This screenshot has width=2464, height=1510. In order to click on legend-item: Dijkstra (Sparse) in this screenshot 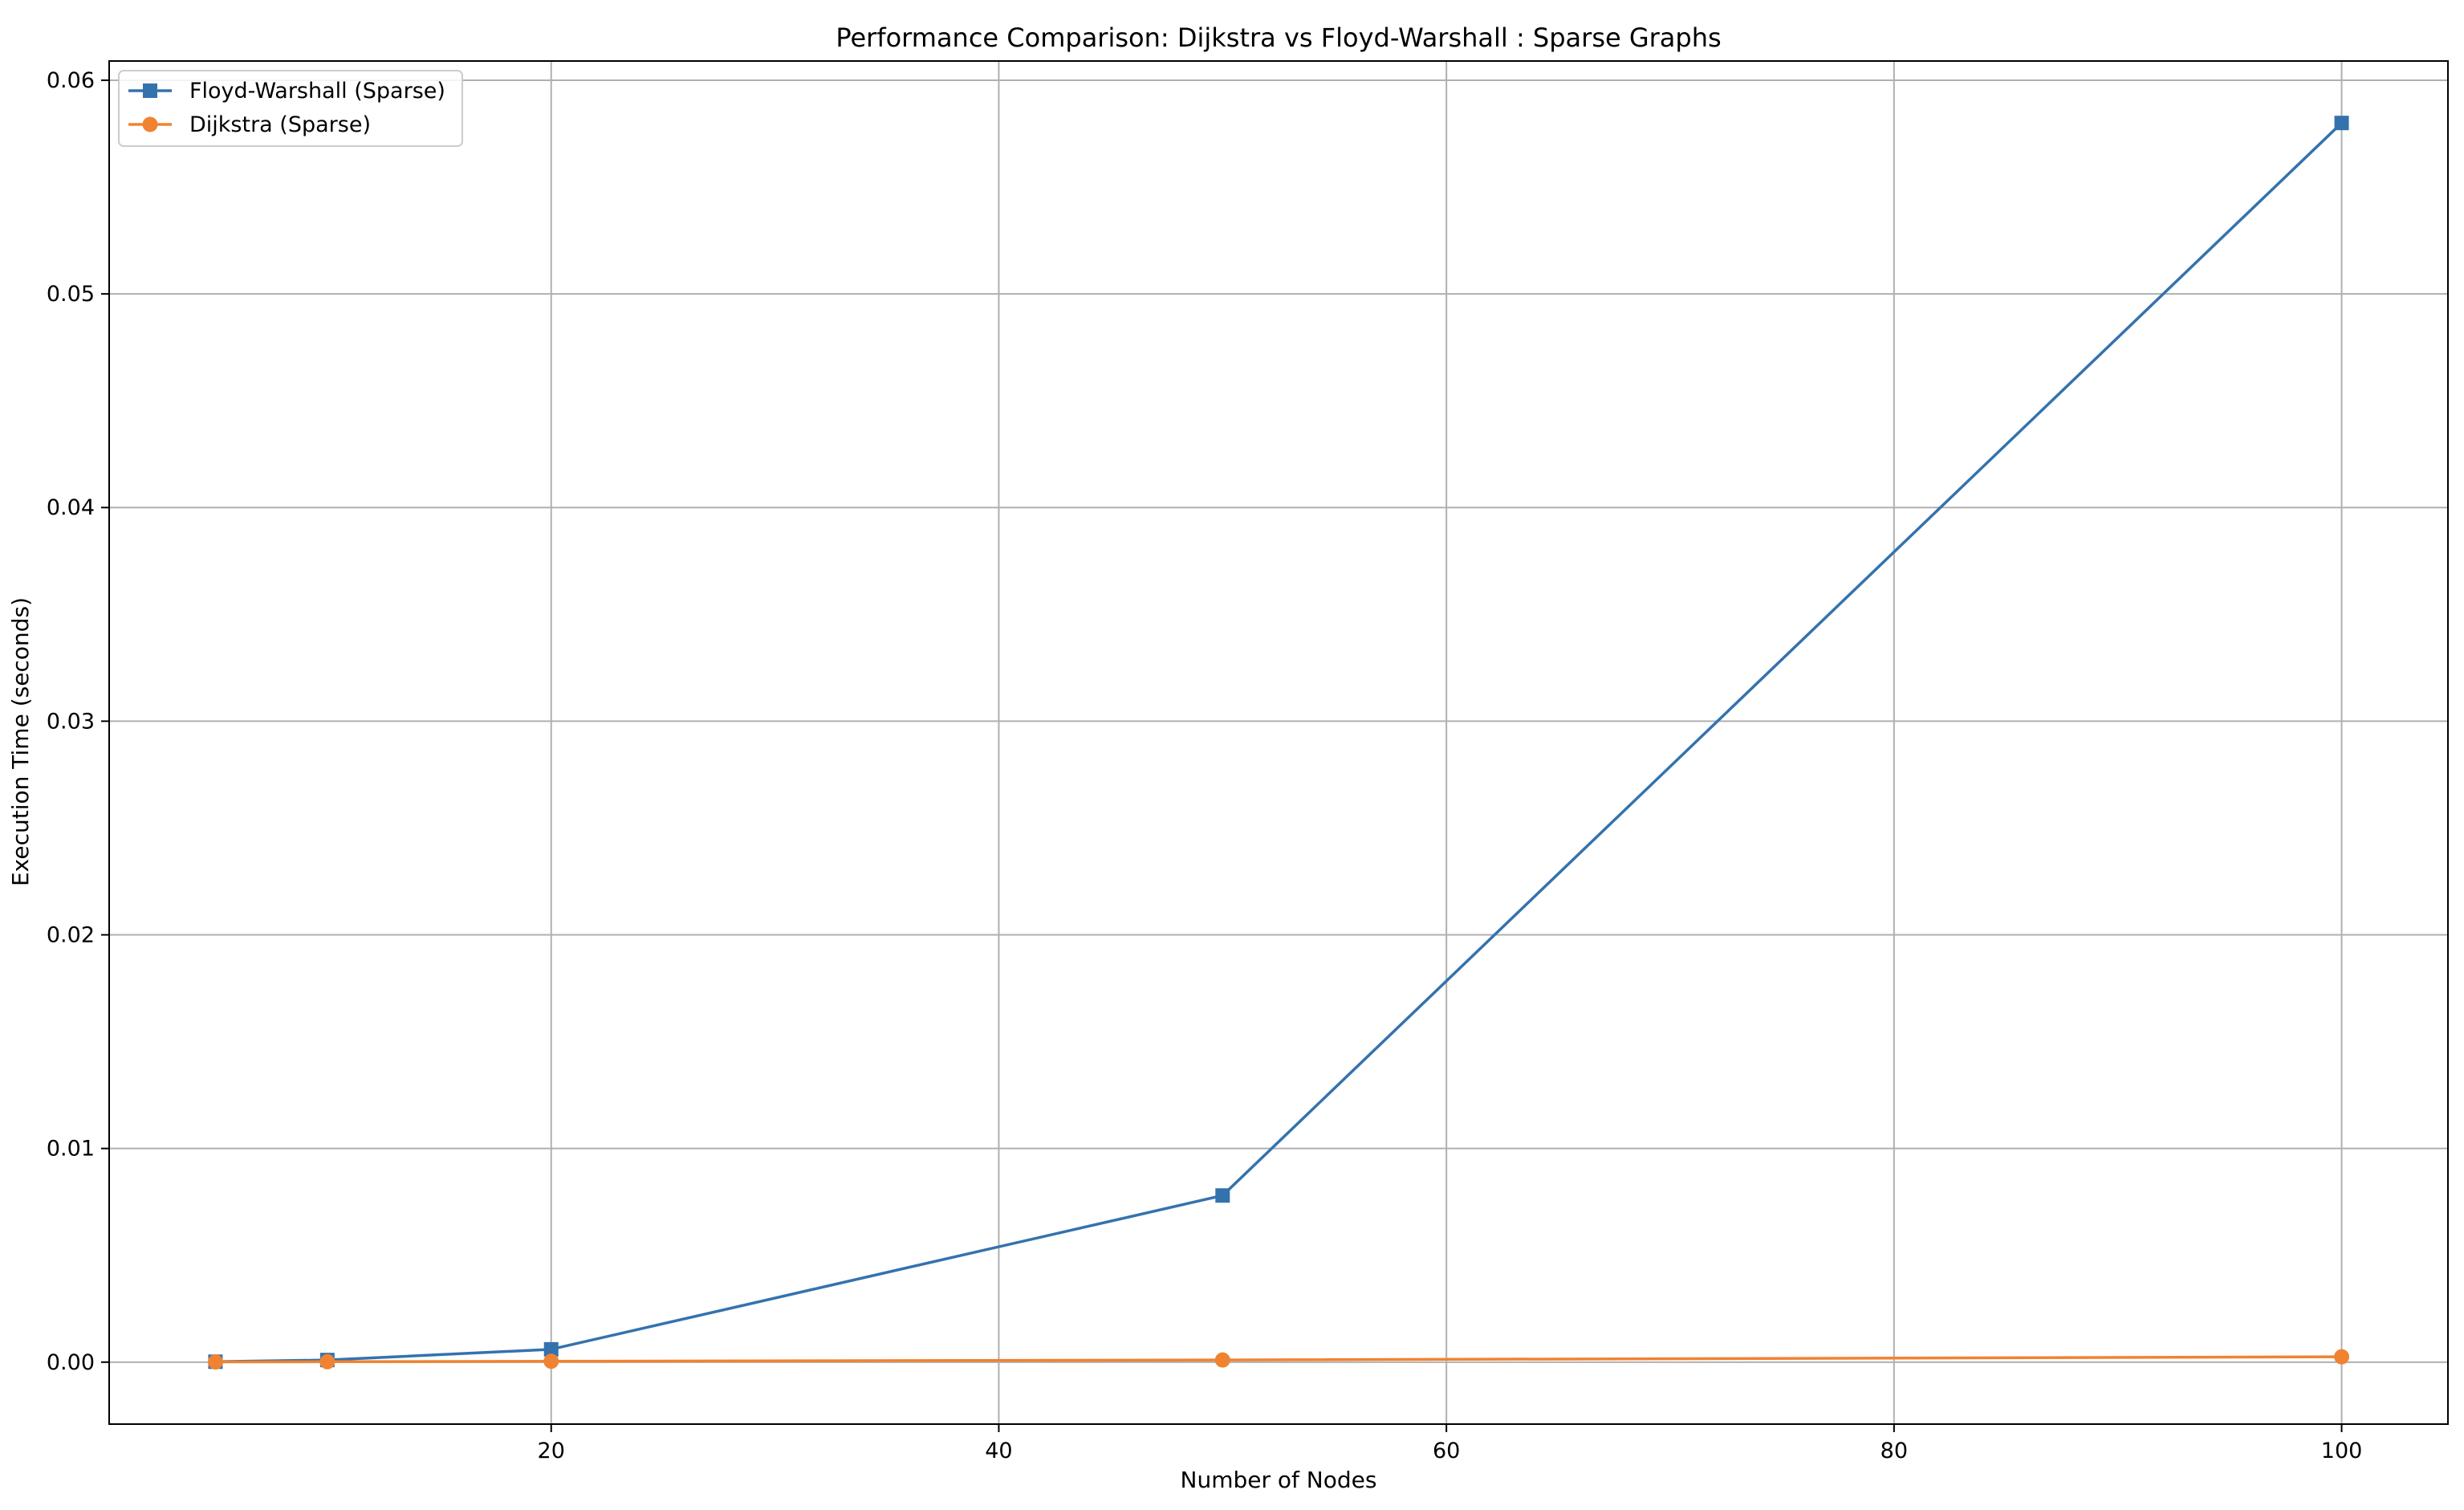, I will do `click(249, 124)`.